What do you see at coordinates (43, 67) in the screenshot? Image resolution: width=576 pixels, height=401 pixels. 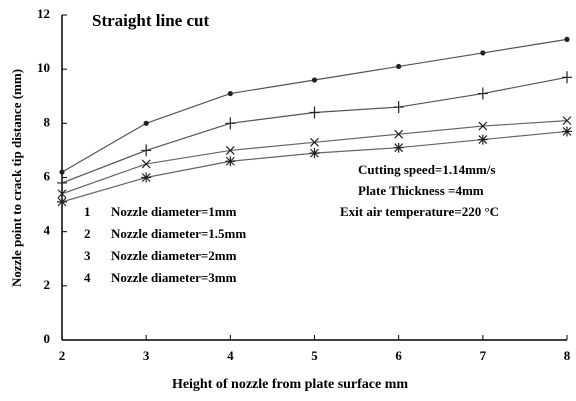 I see `y-tick-label: 10` at bounding box center [43, 67].